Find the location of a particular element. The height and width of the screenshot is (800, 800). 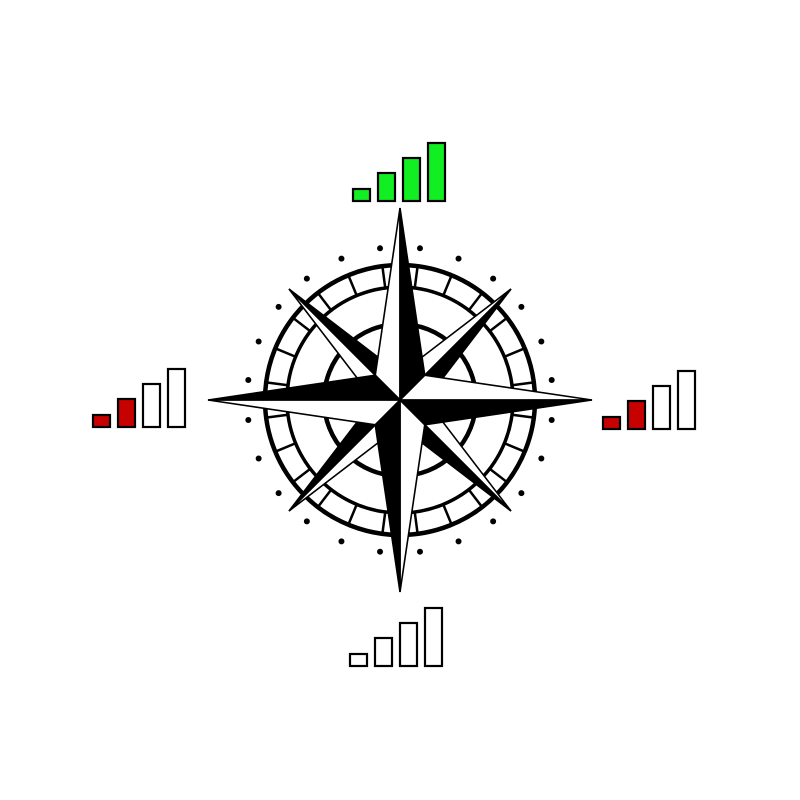

signal-north-icon is located at coordinates (399, 172).